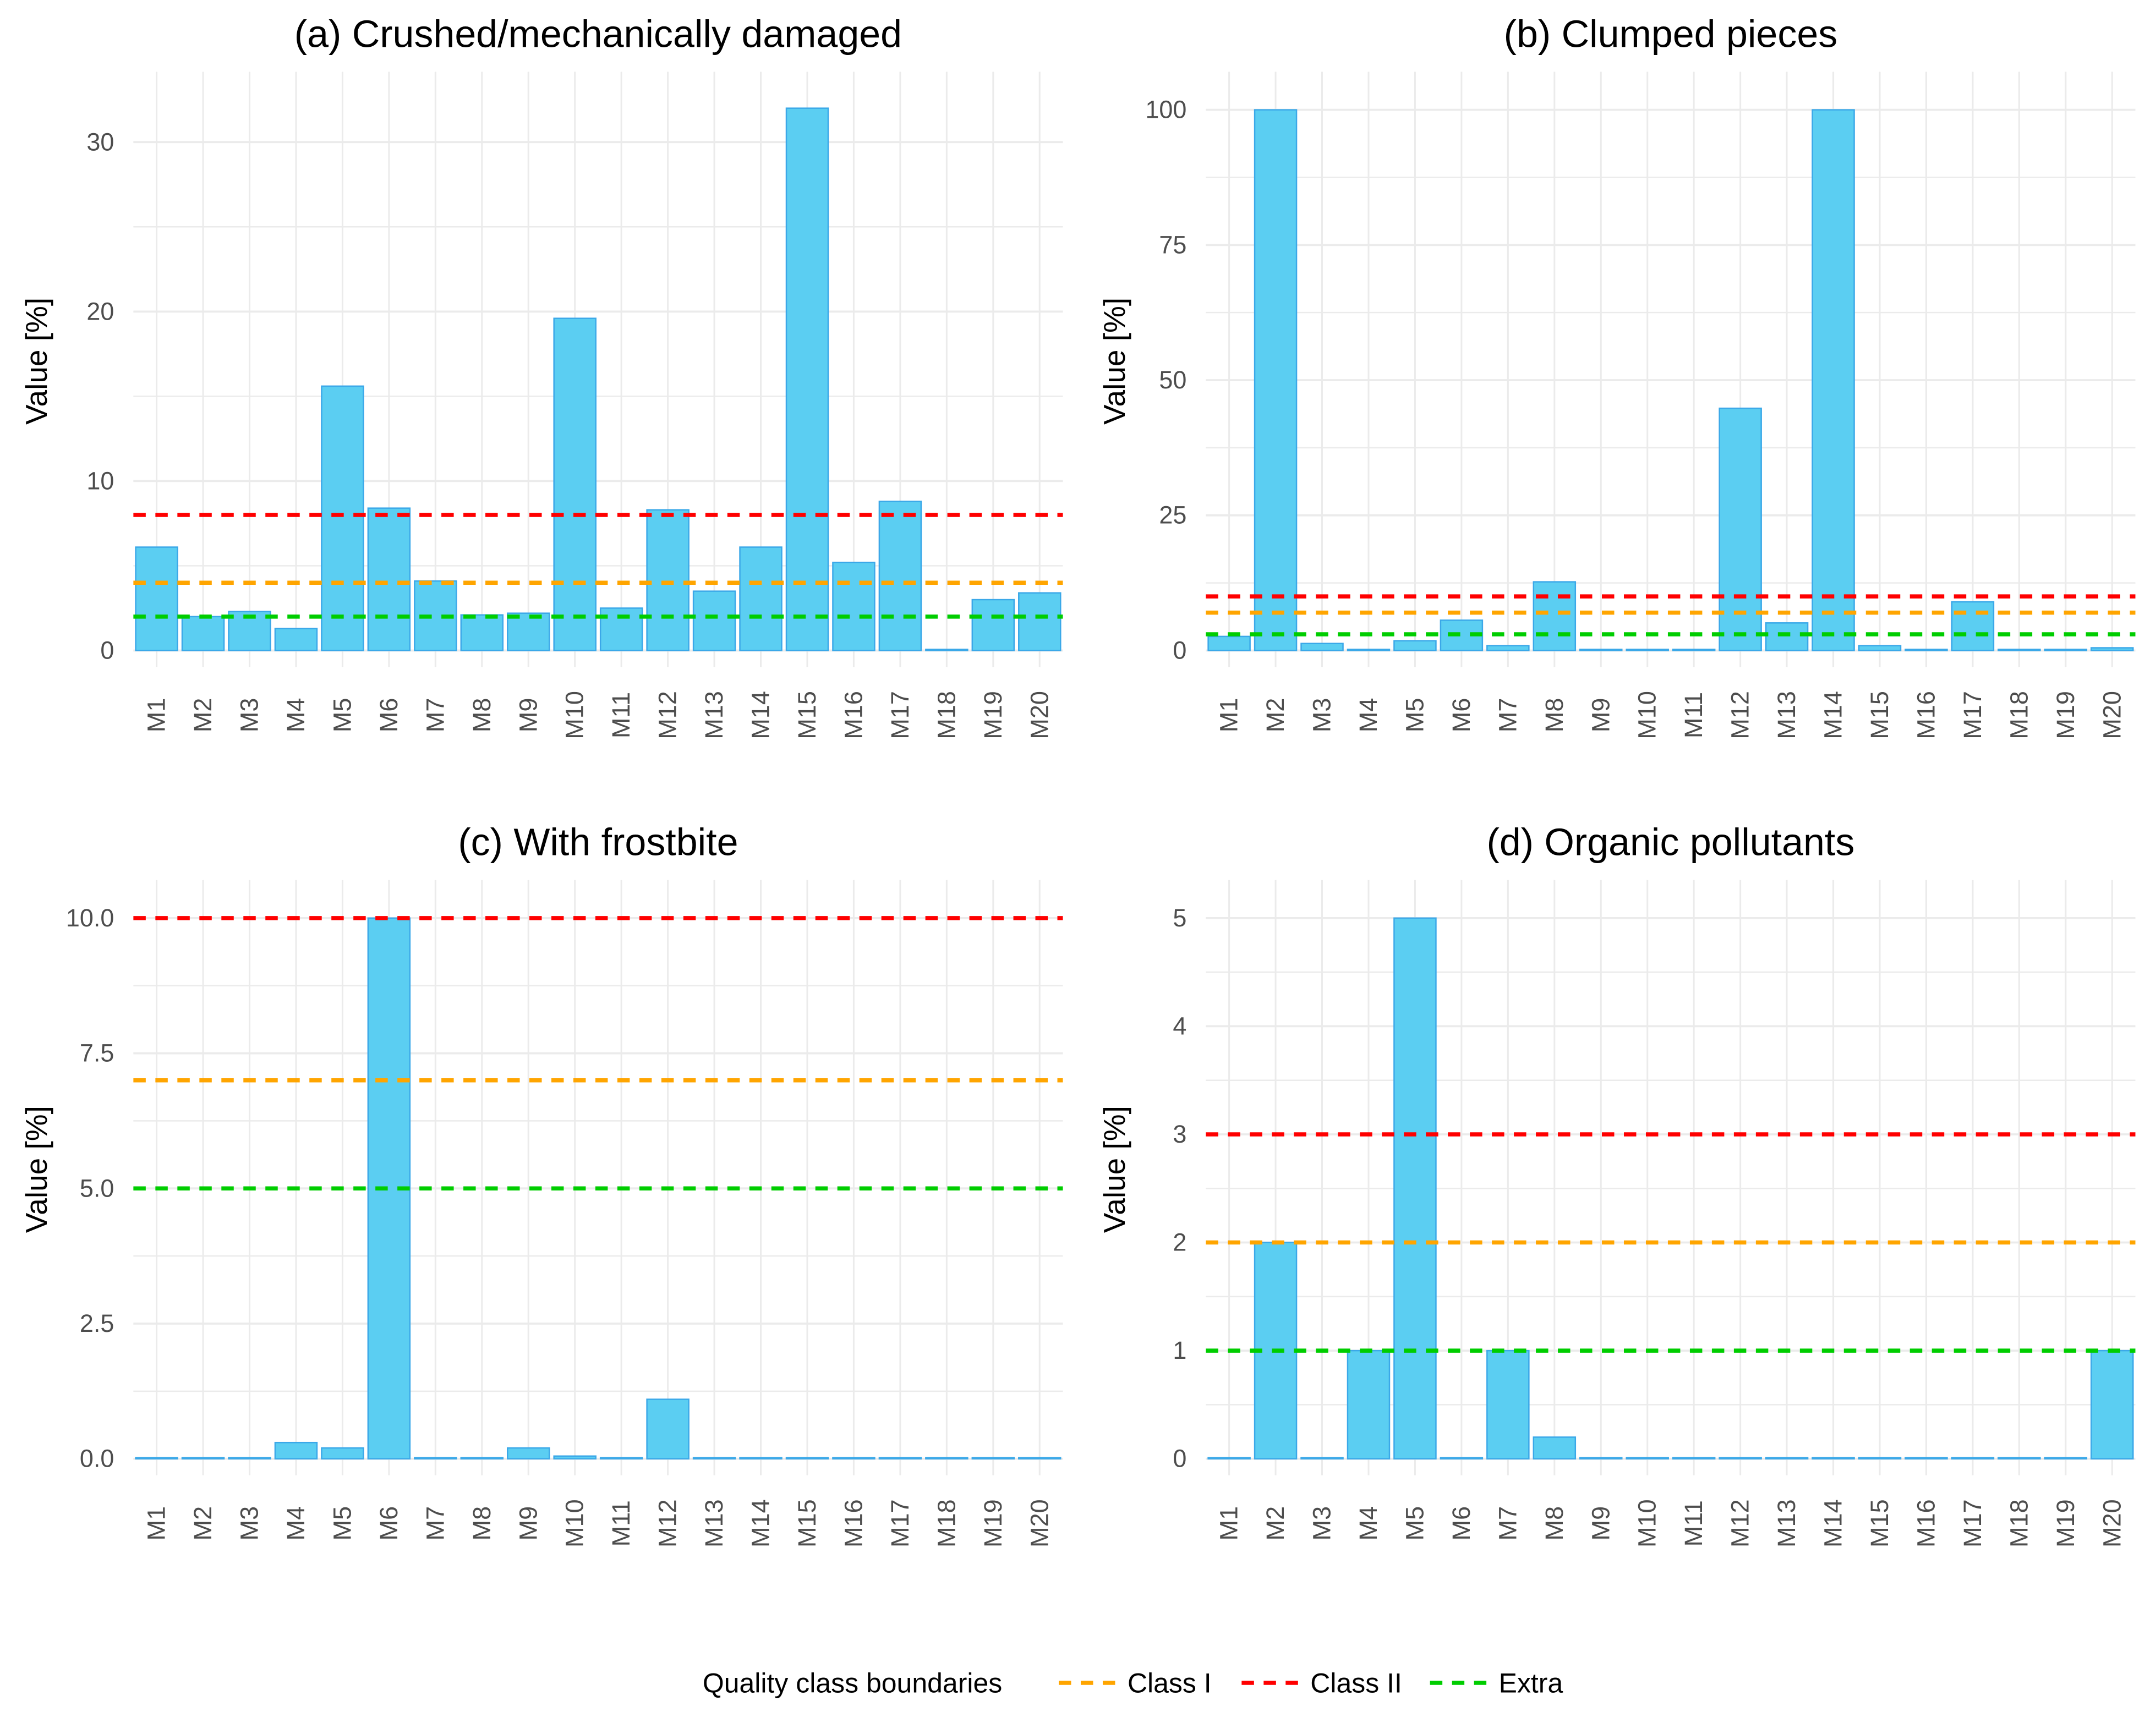 This screenshot has width=2156, height=1712. I want to click on bar-m14, so click(761, 1458).